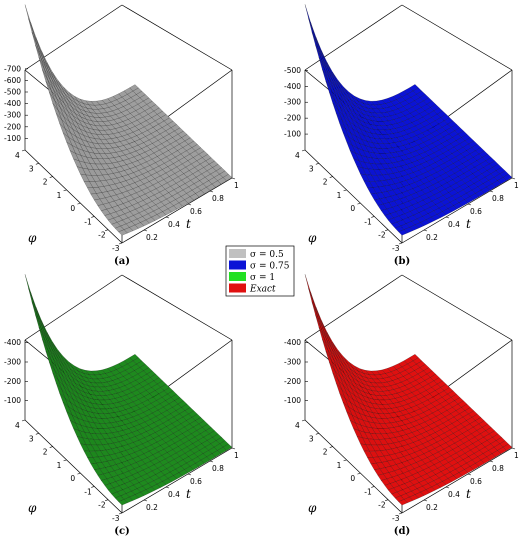 The height and width of the screenshot is (550, 519). What do you see at coordinates (32, 238) in the screenshot?
I see `phi-axis-label: φ` at bounding box center [32, 238].